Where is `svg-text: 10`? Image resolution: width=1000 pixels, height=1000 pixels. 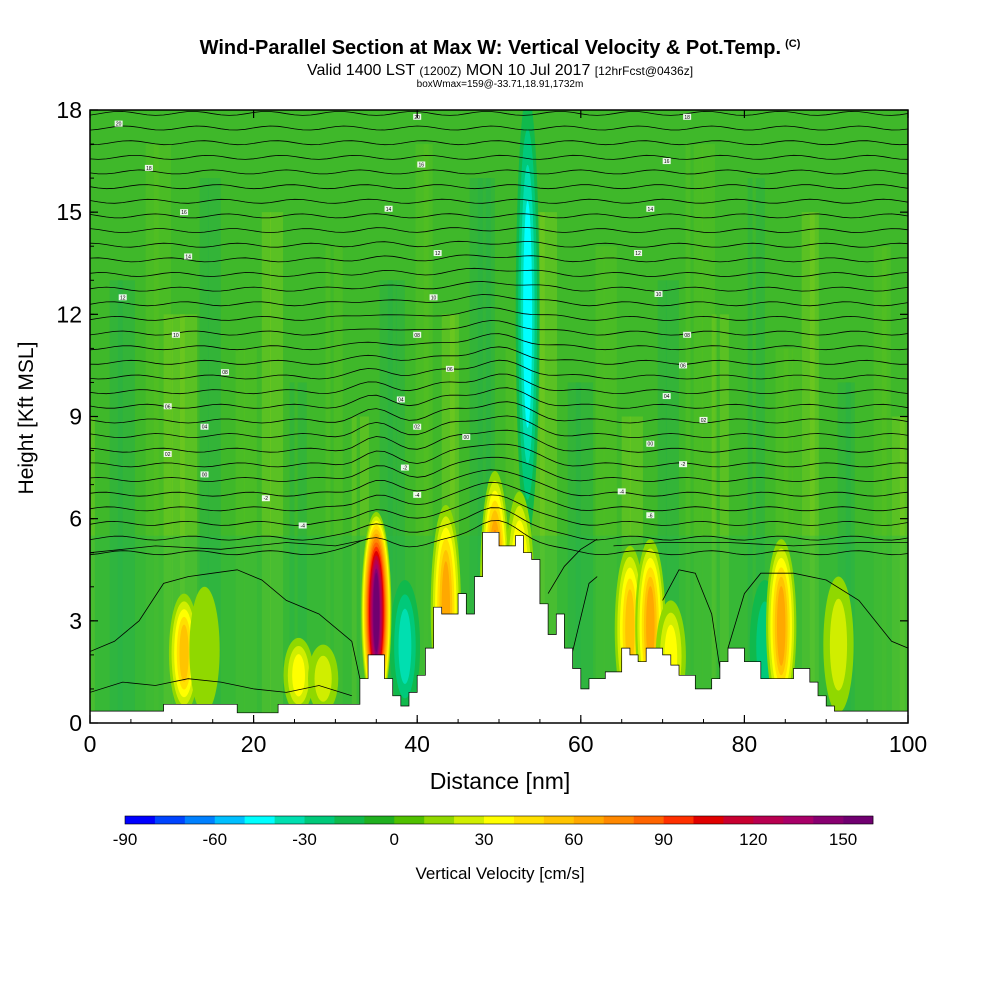 svg-text: 10 is located at coordinates (659, 295).